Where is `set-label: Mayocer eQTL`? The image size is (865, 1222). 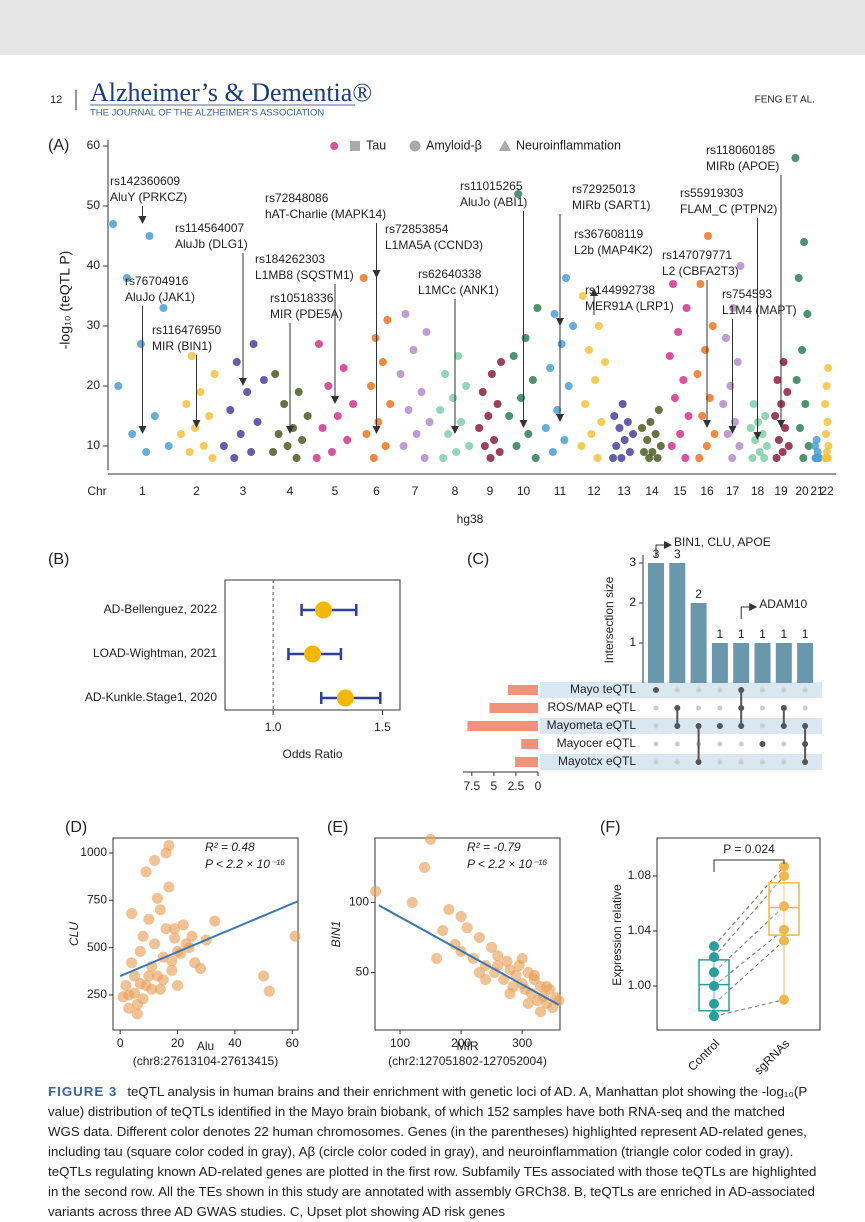
set-label: Mayocer eQTL is located at coordinates (597, 743).